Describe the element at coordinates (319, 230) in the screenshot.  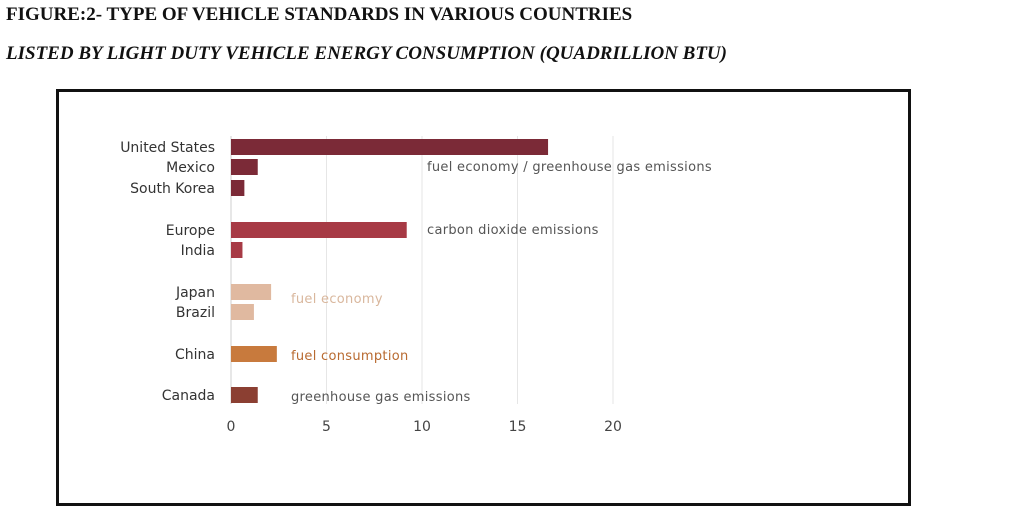
I see `bar-europe` at that location.